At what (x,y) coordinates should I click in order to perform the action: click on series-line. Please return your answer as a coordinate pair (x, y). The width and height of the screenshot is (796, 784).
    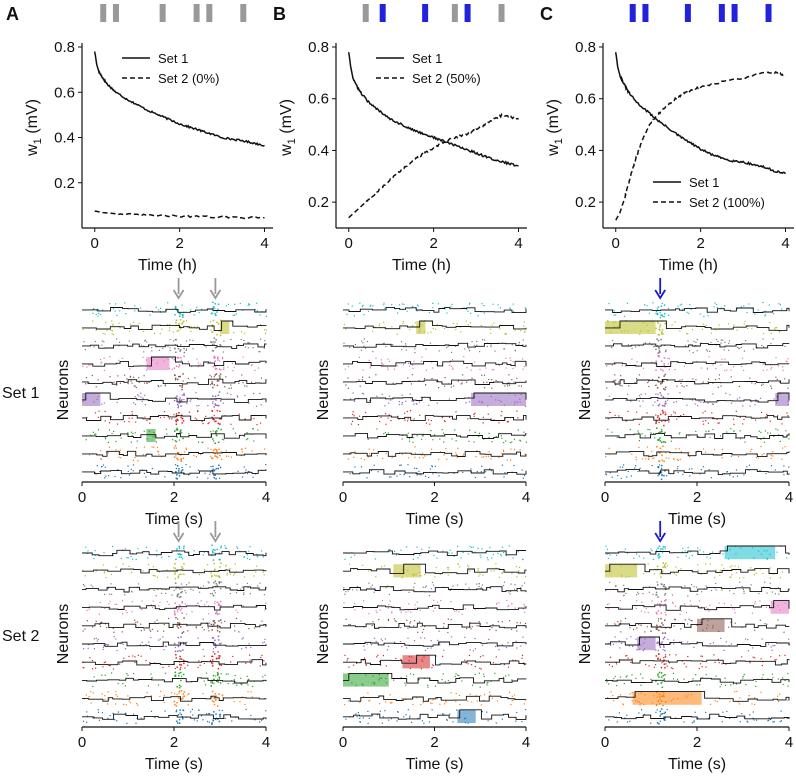
    Looking at the image, I should click on (700, 113).